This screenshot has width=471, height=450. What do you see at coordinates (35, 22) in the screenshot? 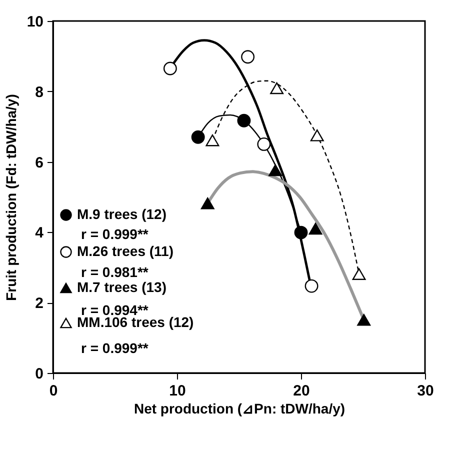
I see `y-tick-label: 10` at bounding box center [35, 22].